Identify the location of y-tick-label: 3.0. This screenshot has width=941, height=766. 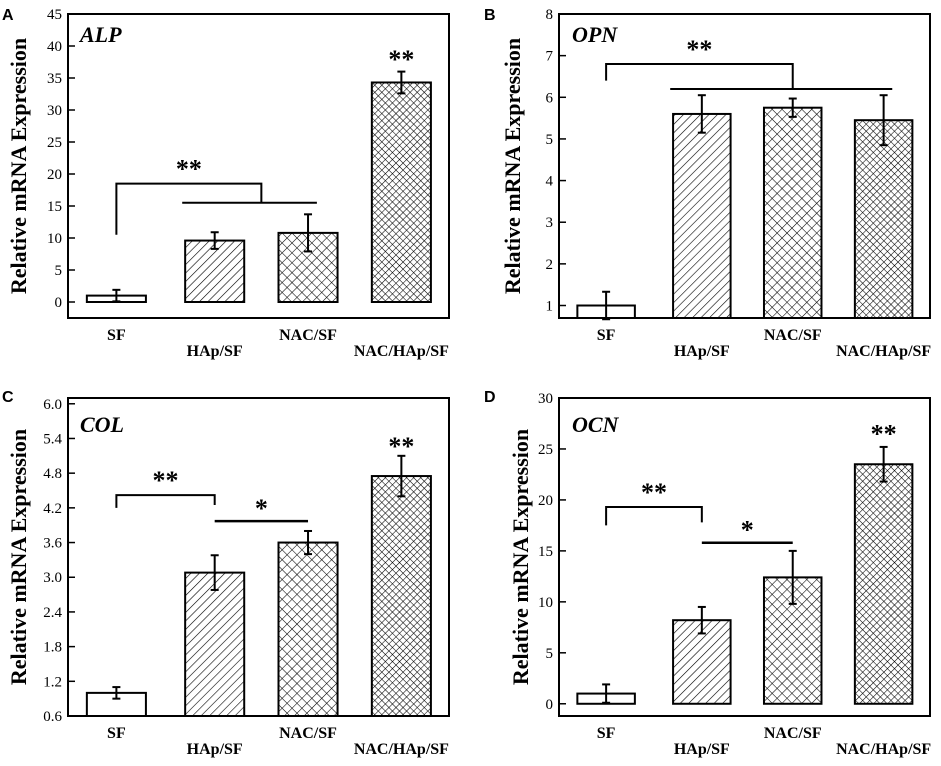
(52, 578).